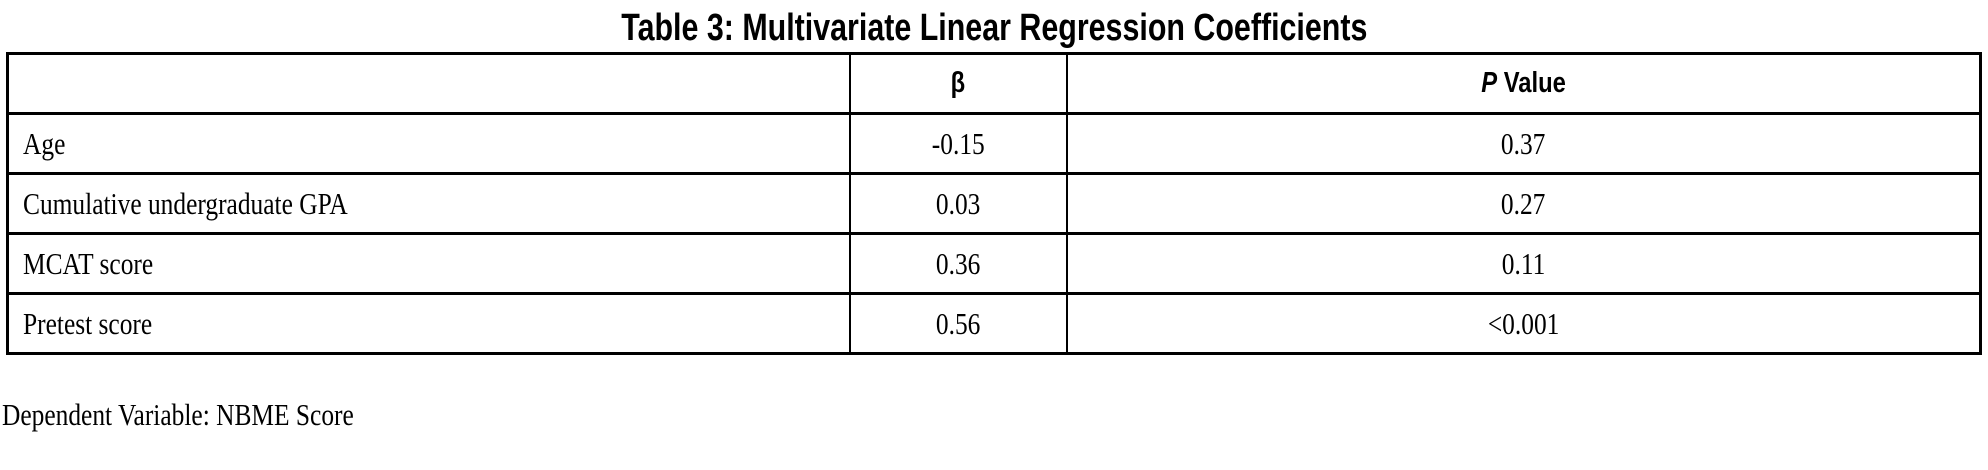  I want to click on header-beta-cell: β, so click(958, 83).